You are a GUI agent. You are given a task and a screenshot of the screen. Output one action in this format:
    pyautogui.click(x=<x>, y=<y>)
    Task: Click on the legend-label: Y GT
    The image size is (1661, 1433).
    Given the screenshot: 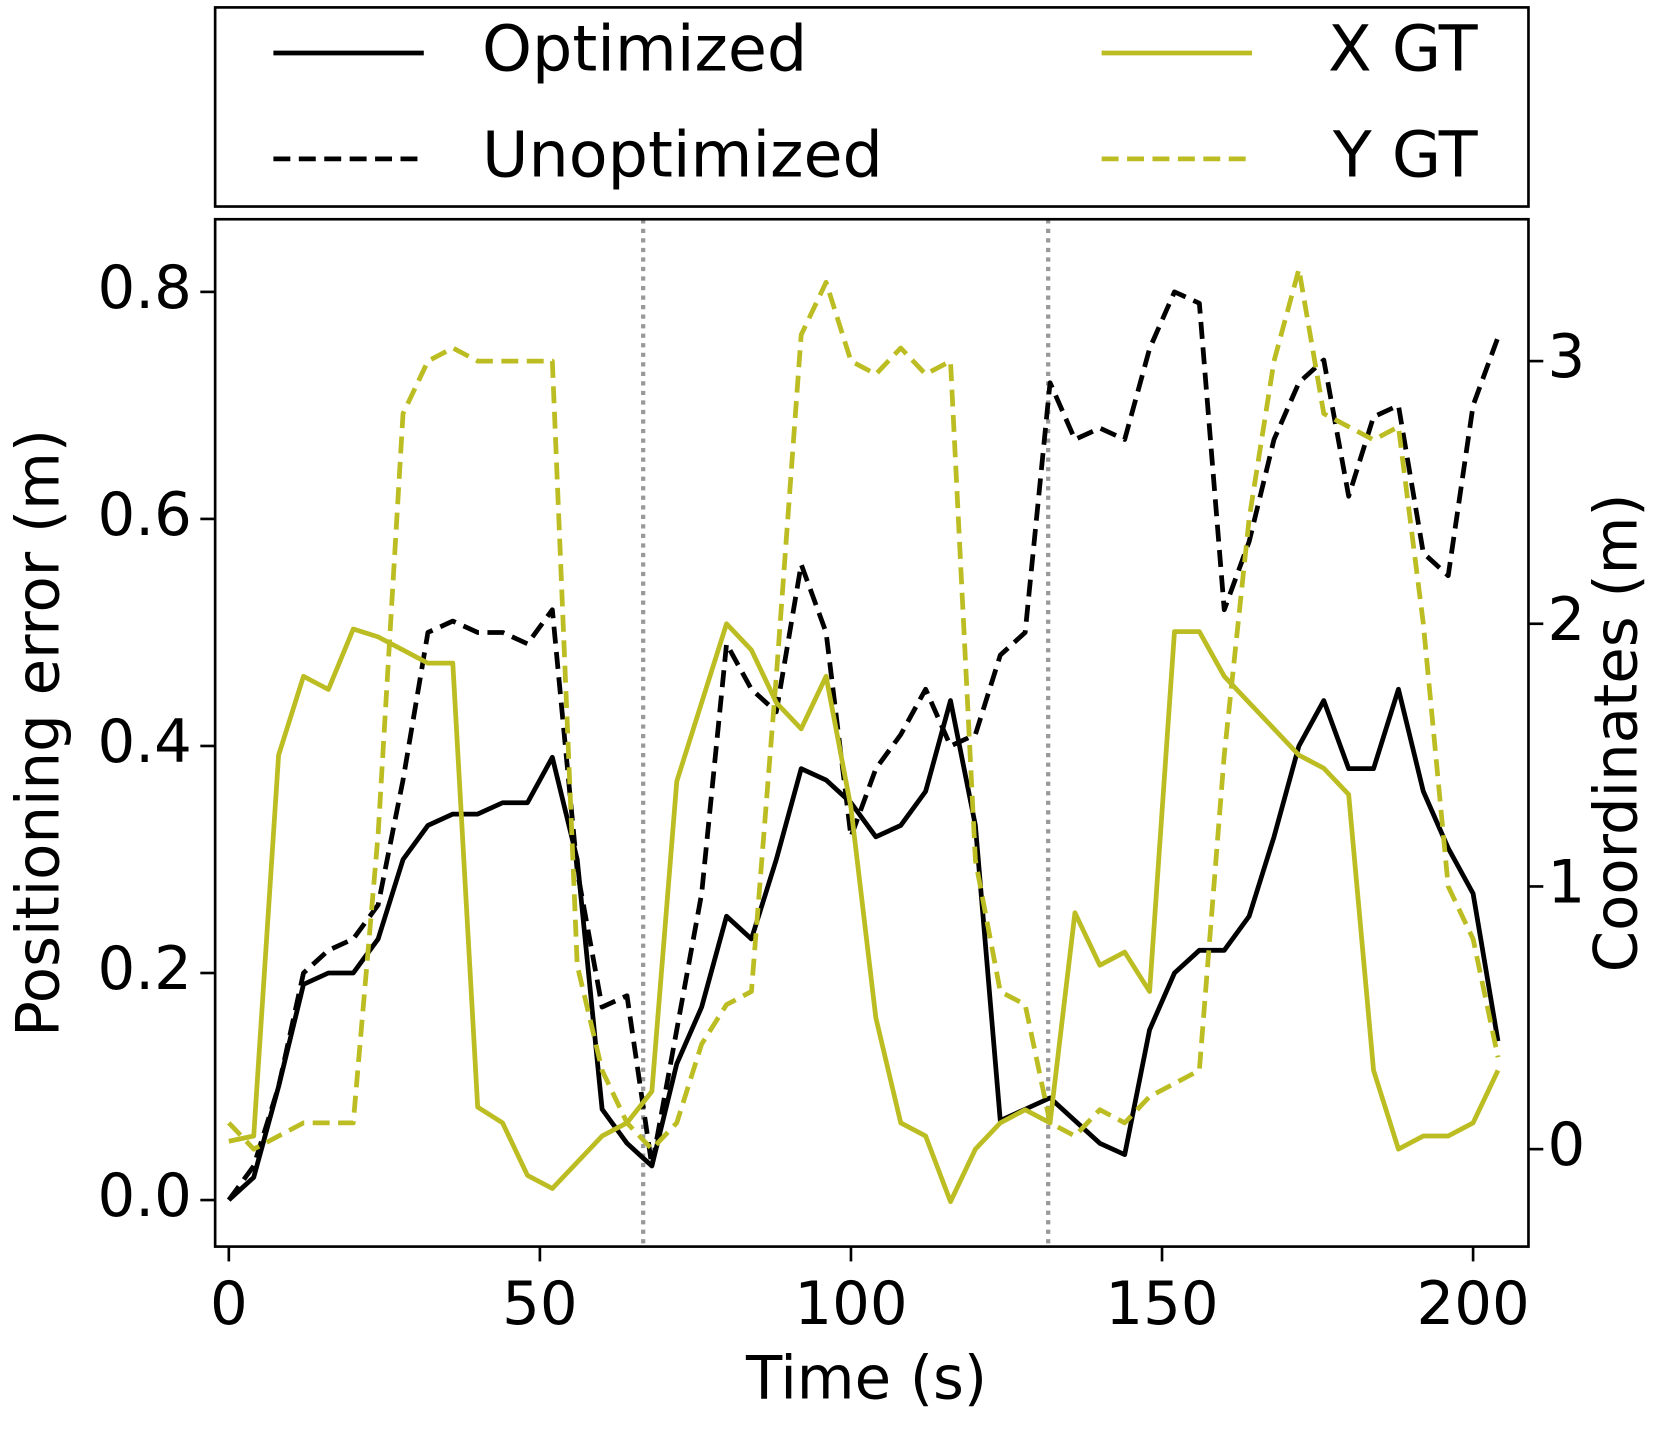 What is the action you would take?
    pyautogui.click(x=1405, y=154)
    